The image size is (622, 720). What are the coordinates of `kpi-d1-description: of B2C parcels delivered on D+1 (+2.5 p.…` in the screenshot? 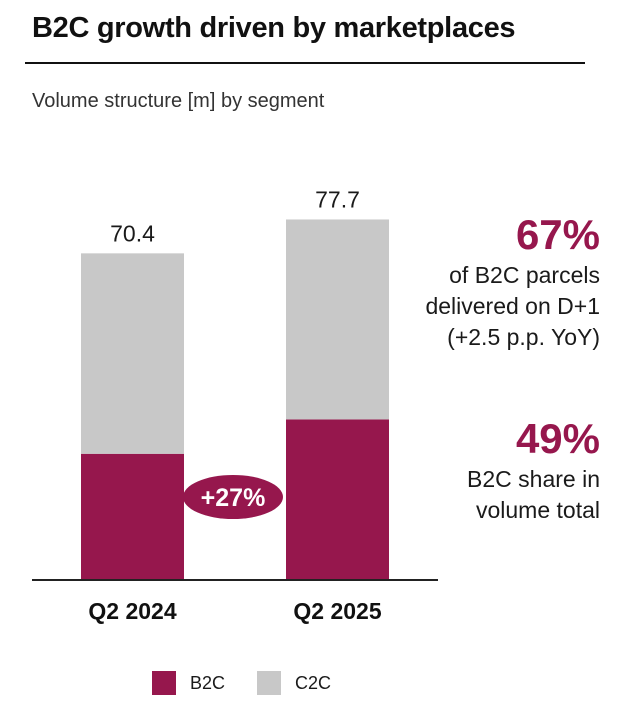 It's located at (512, 306).